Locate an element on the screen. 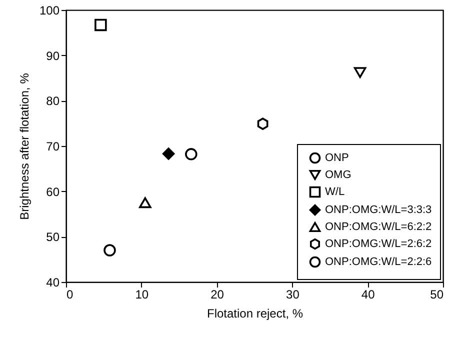 The height and width of the screenshot is (349, 466). legend-label: ONP:OMG:W/L=6:2:2 is located at coordinates (378, 227).